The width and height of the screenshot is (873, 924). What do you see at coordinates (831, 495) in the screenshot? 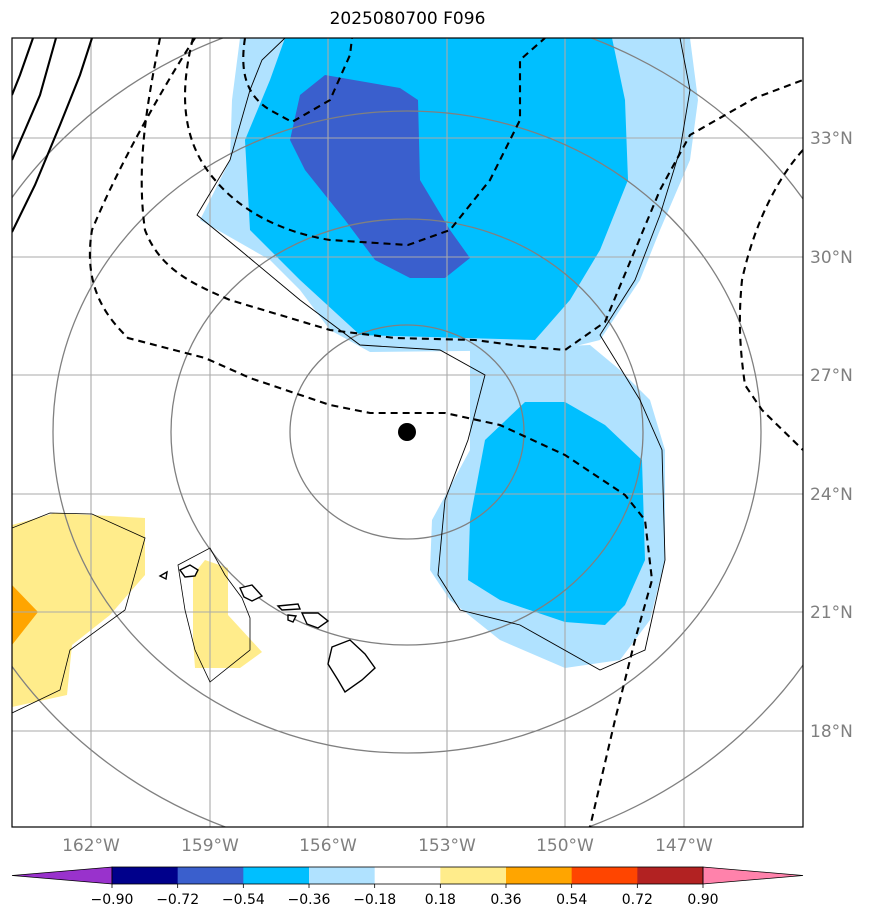
I see `lat-label-24n: 24°N` at bounding box center [831, 495].